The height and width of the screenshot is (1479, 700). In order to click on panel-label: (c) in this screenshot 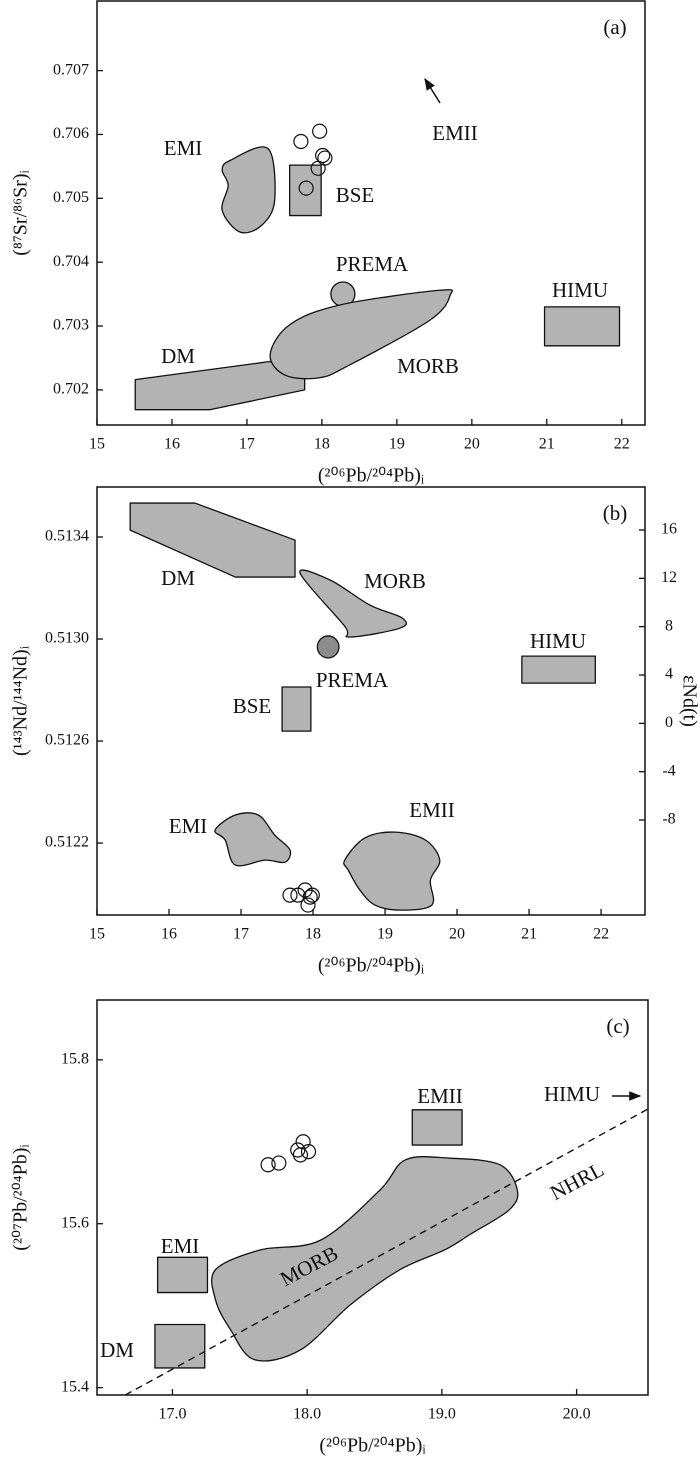, I will do `click(617, 1026)`.